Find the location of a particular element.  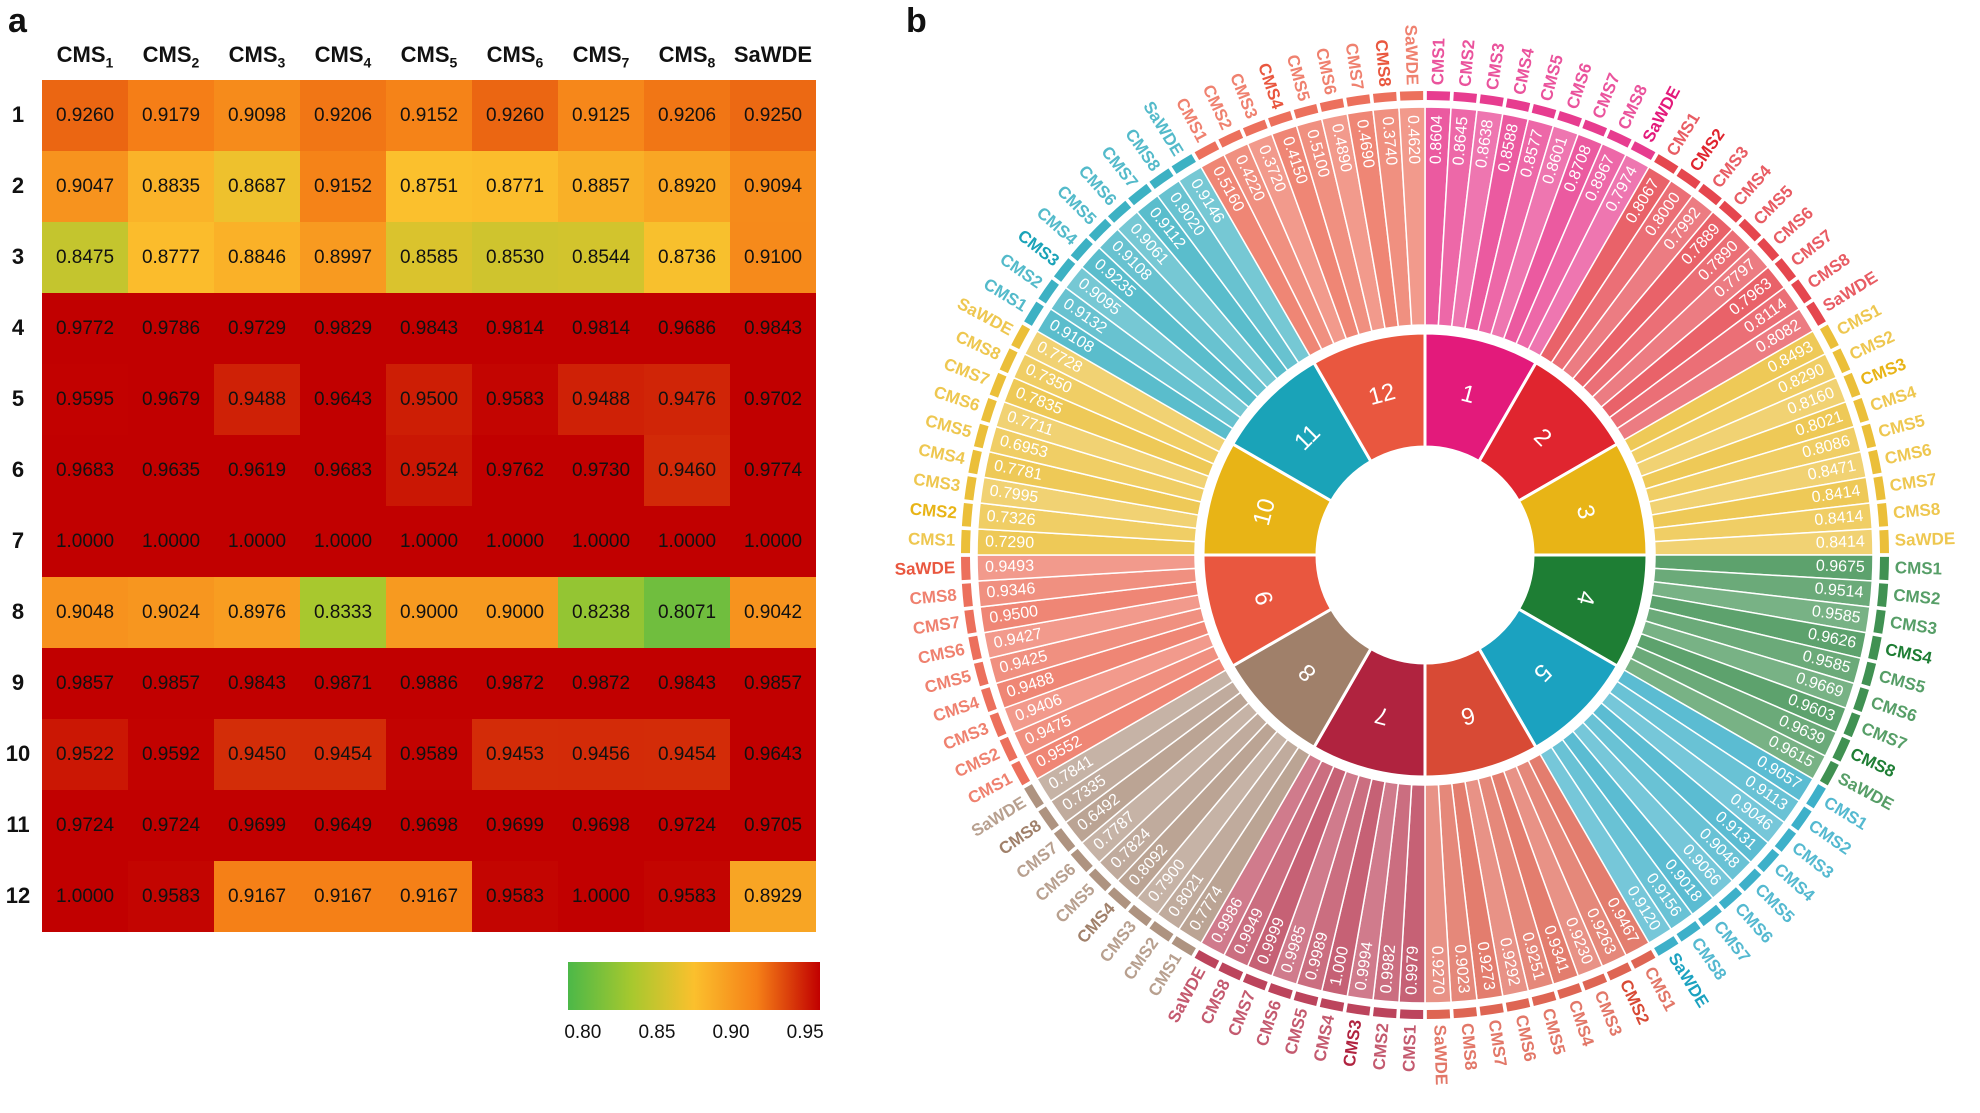

heatmap-cell: 0.9250 is located at coordinates (773, 115).